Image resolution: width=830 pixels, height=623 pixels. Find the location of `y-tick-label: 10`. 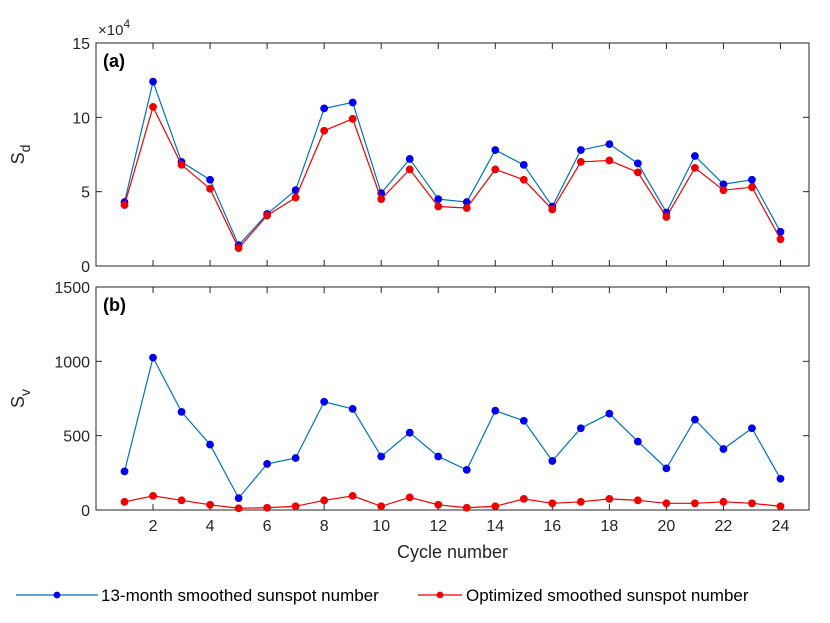

y-tick-label: 10 is located at coordinates (81, 118).